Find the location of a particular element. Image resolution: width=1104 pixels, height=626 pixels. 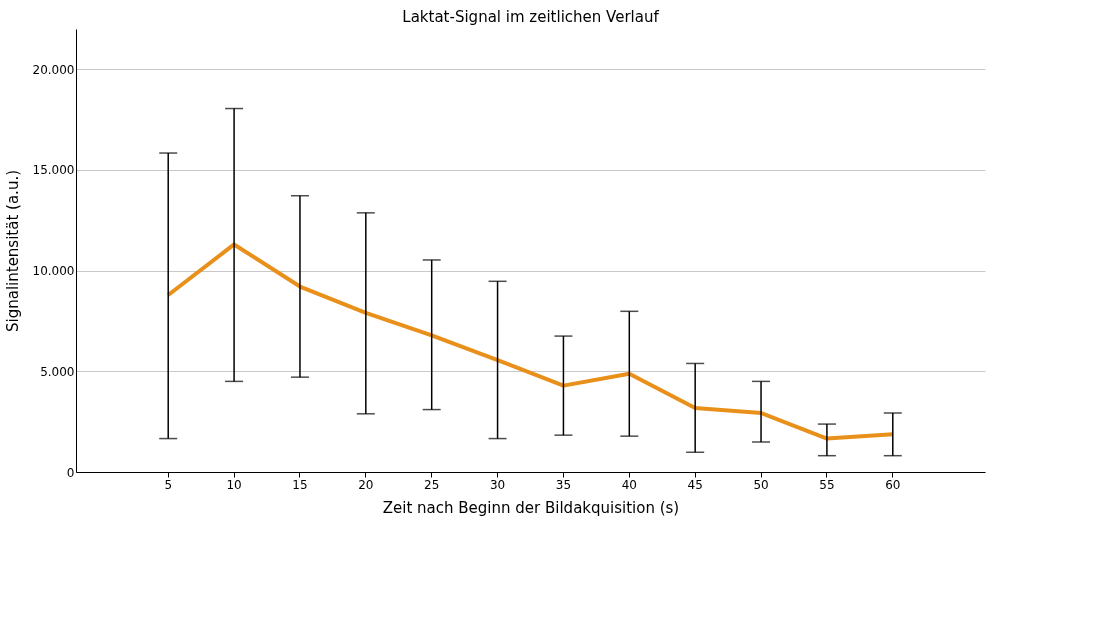

x-tick-label: 20 is located at coordinates (366, 484).